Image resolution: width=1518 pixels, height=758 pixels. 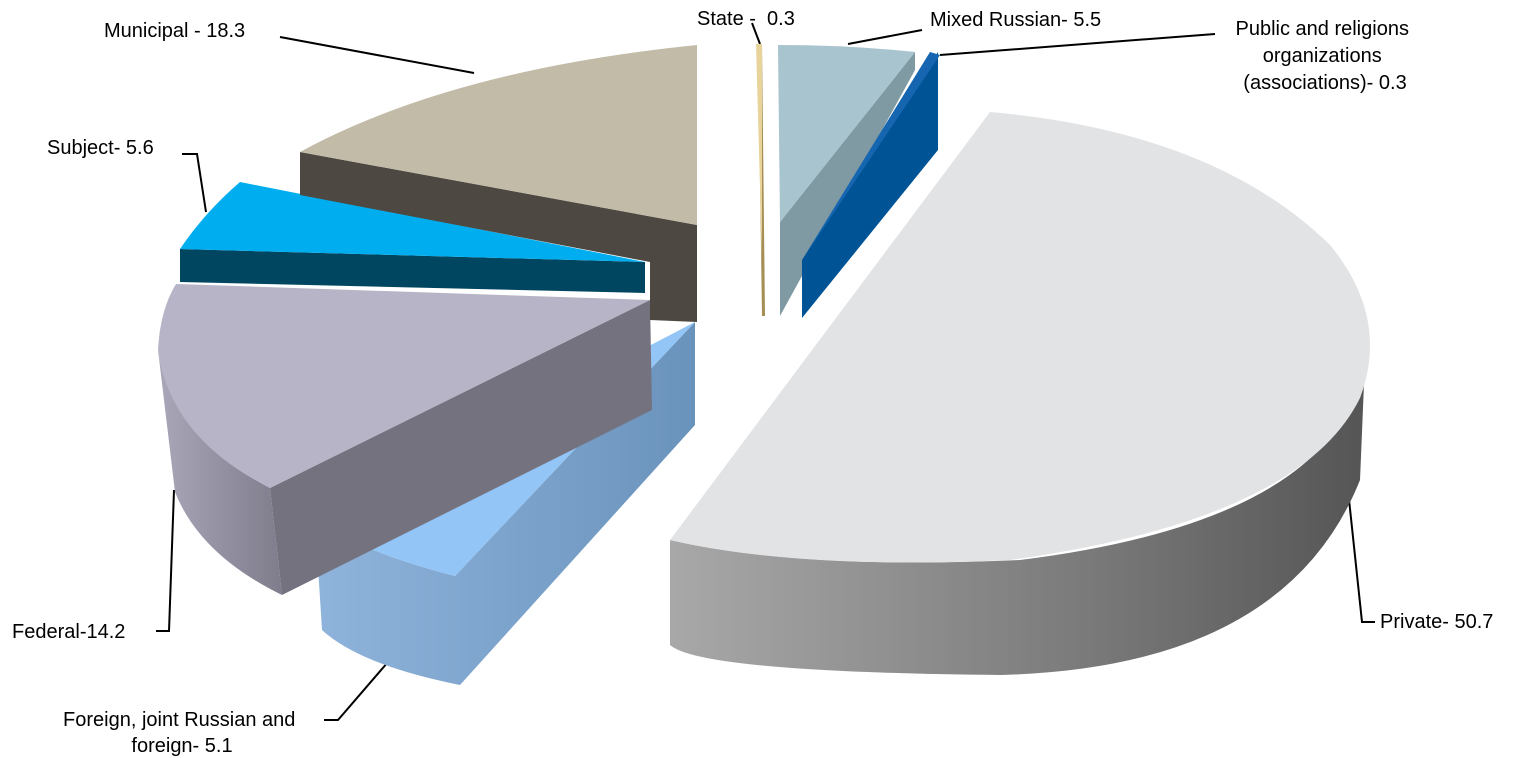 I want to click on slice-state, so click(x=760, y=180).